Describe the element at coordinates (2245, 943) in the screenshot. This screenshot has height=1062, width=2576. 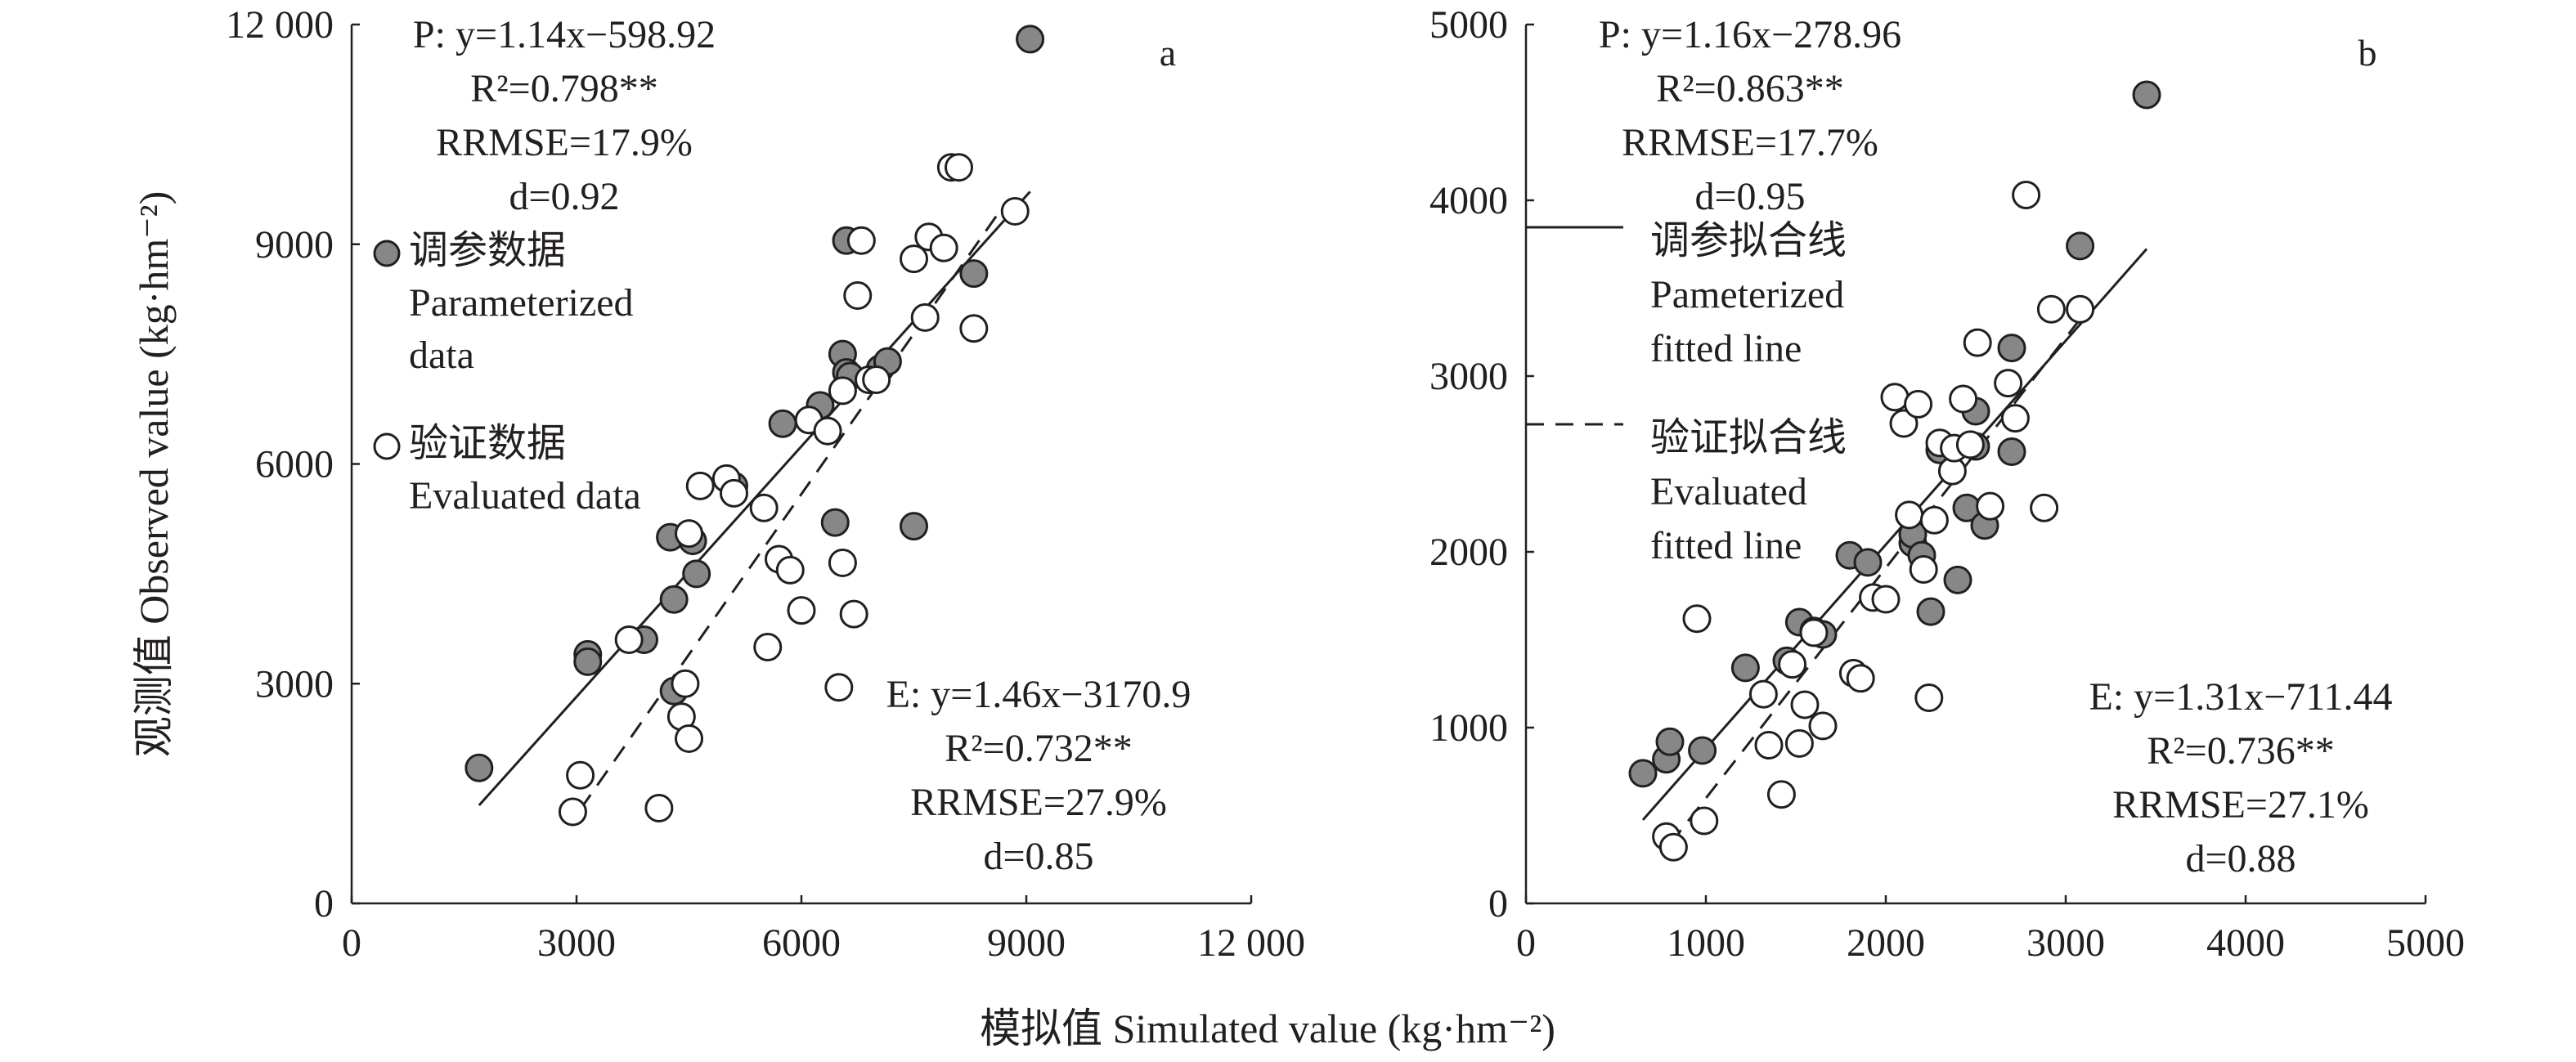
I see `x-tick-label: 4000` at that location.